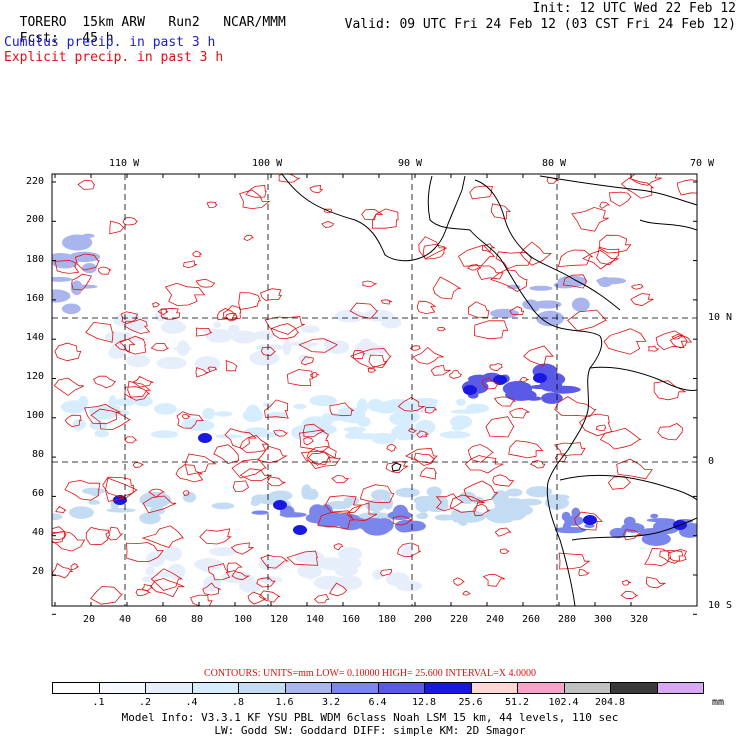  I want to click on y-tick-60: 60, so click(38, 493).